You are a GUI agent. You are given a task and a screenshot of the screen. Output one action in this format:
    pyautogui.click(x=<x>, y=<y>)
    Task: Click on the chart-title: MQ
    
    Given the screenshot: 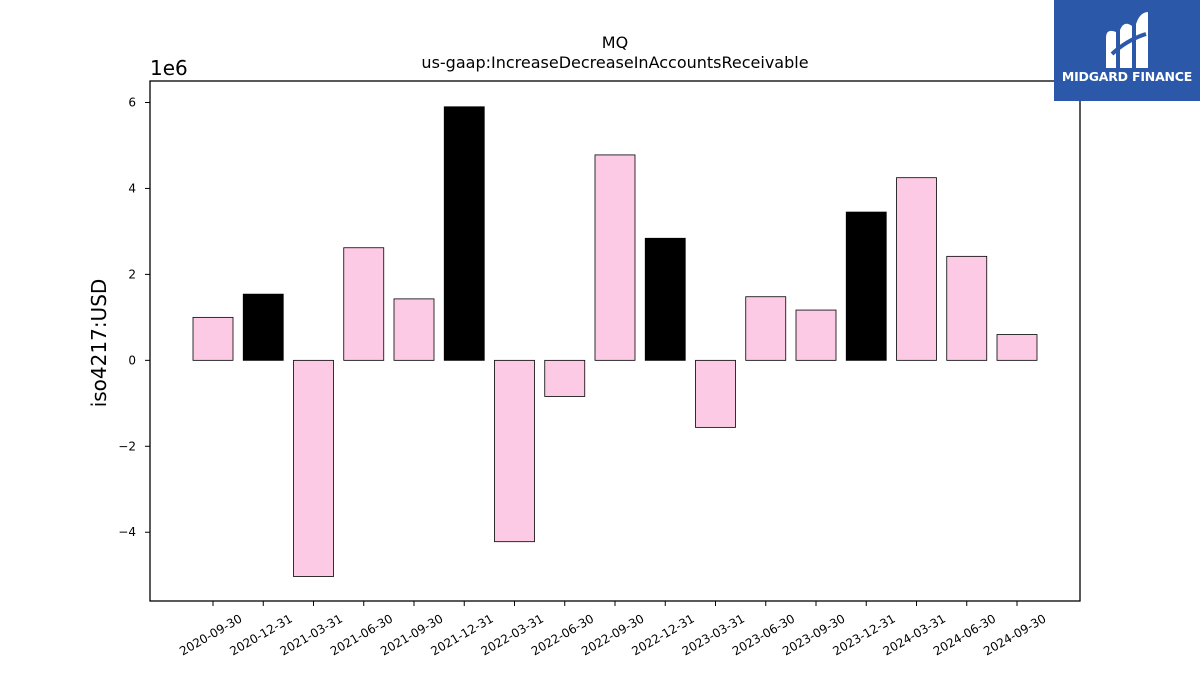 What is the action you would take?
    pyautogui.click(x=615, y=42)
    